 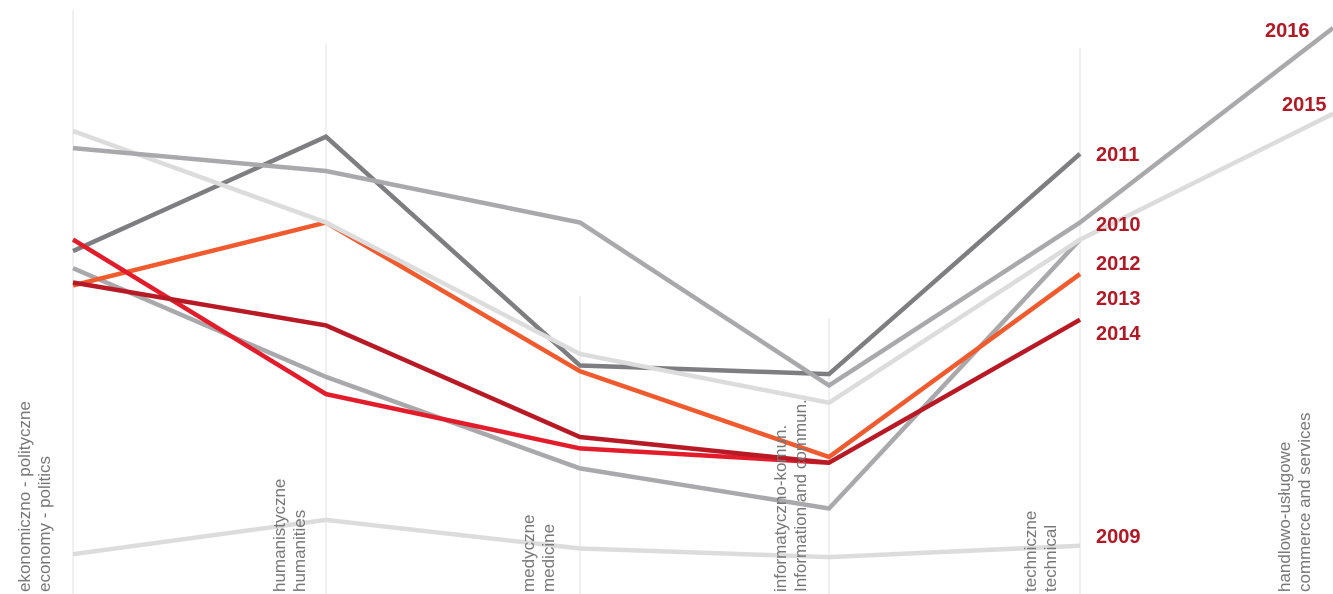 What do you see at coordinates (528, 553) in the screenshot?
I see `category-label-pl: medyczne` at bounding box center [528, 553].